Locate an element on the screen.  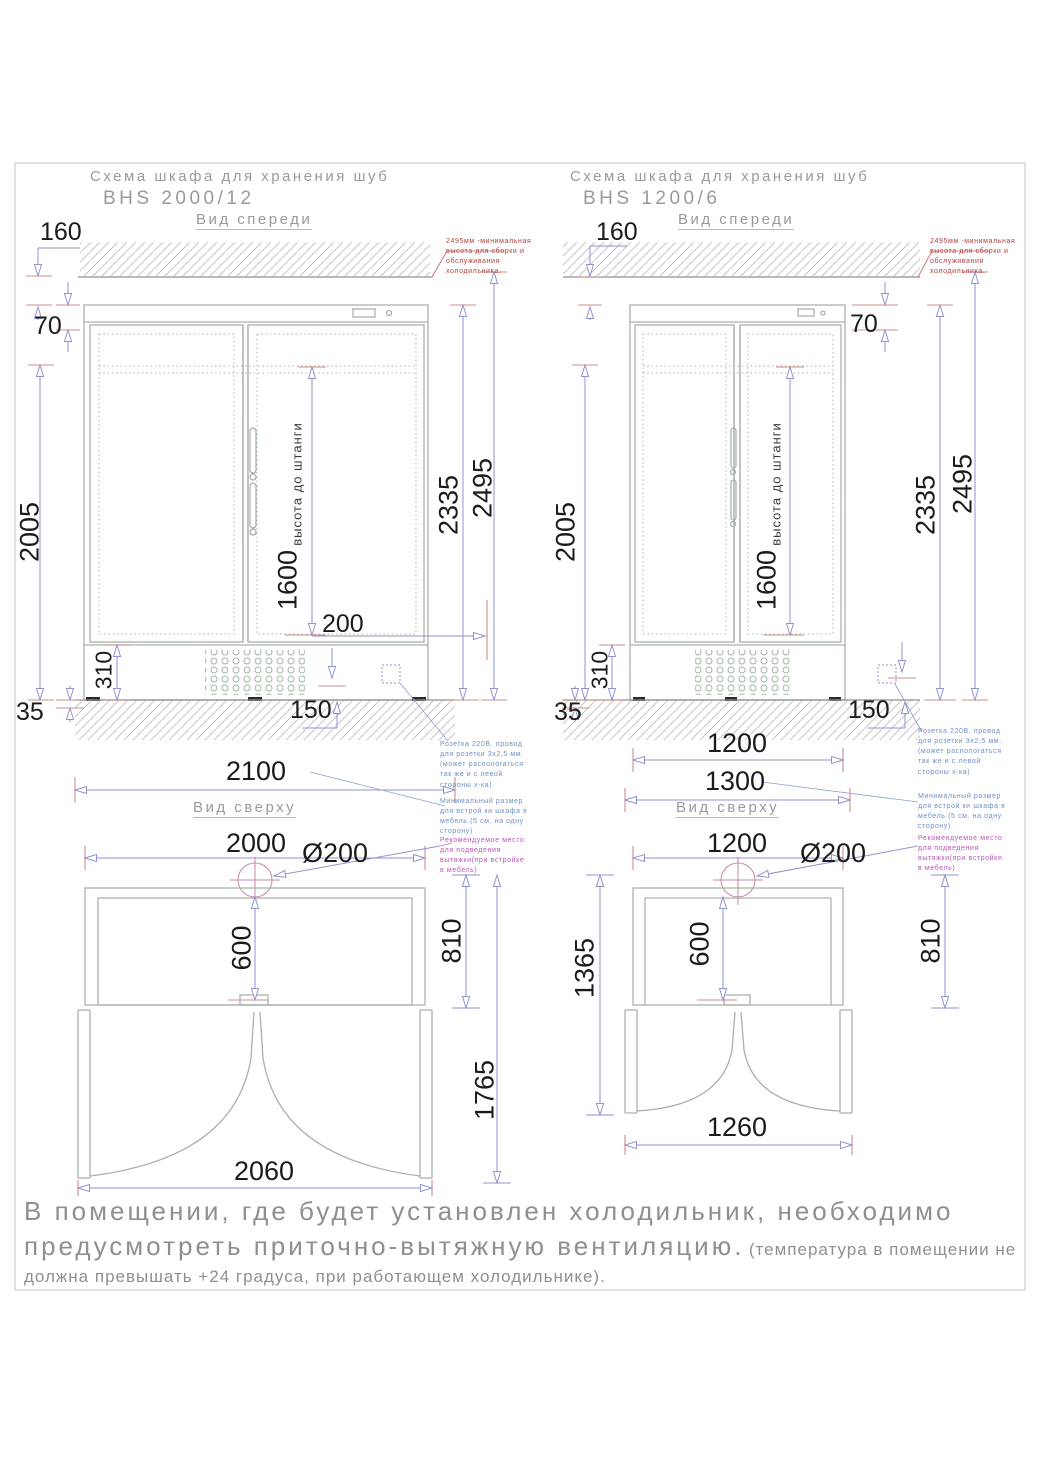
dim-2335-r: 2335 is located at coordinates (925, 505).